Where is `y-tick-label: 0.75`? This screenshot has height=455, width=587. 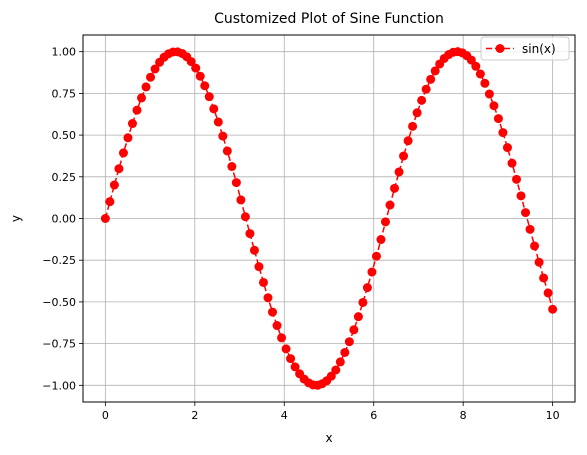 y-tick-label: 0.75 is located at coordinates (64, 93).